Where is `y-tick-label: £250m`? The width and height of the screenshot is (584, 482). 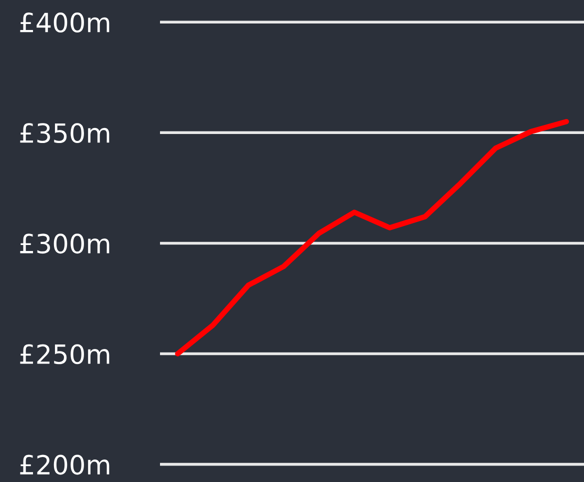
y-tick-label: £250m is located at coordinates (65, 354).